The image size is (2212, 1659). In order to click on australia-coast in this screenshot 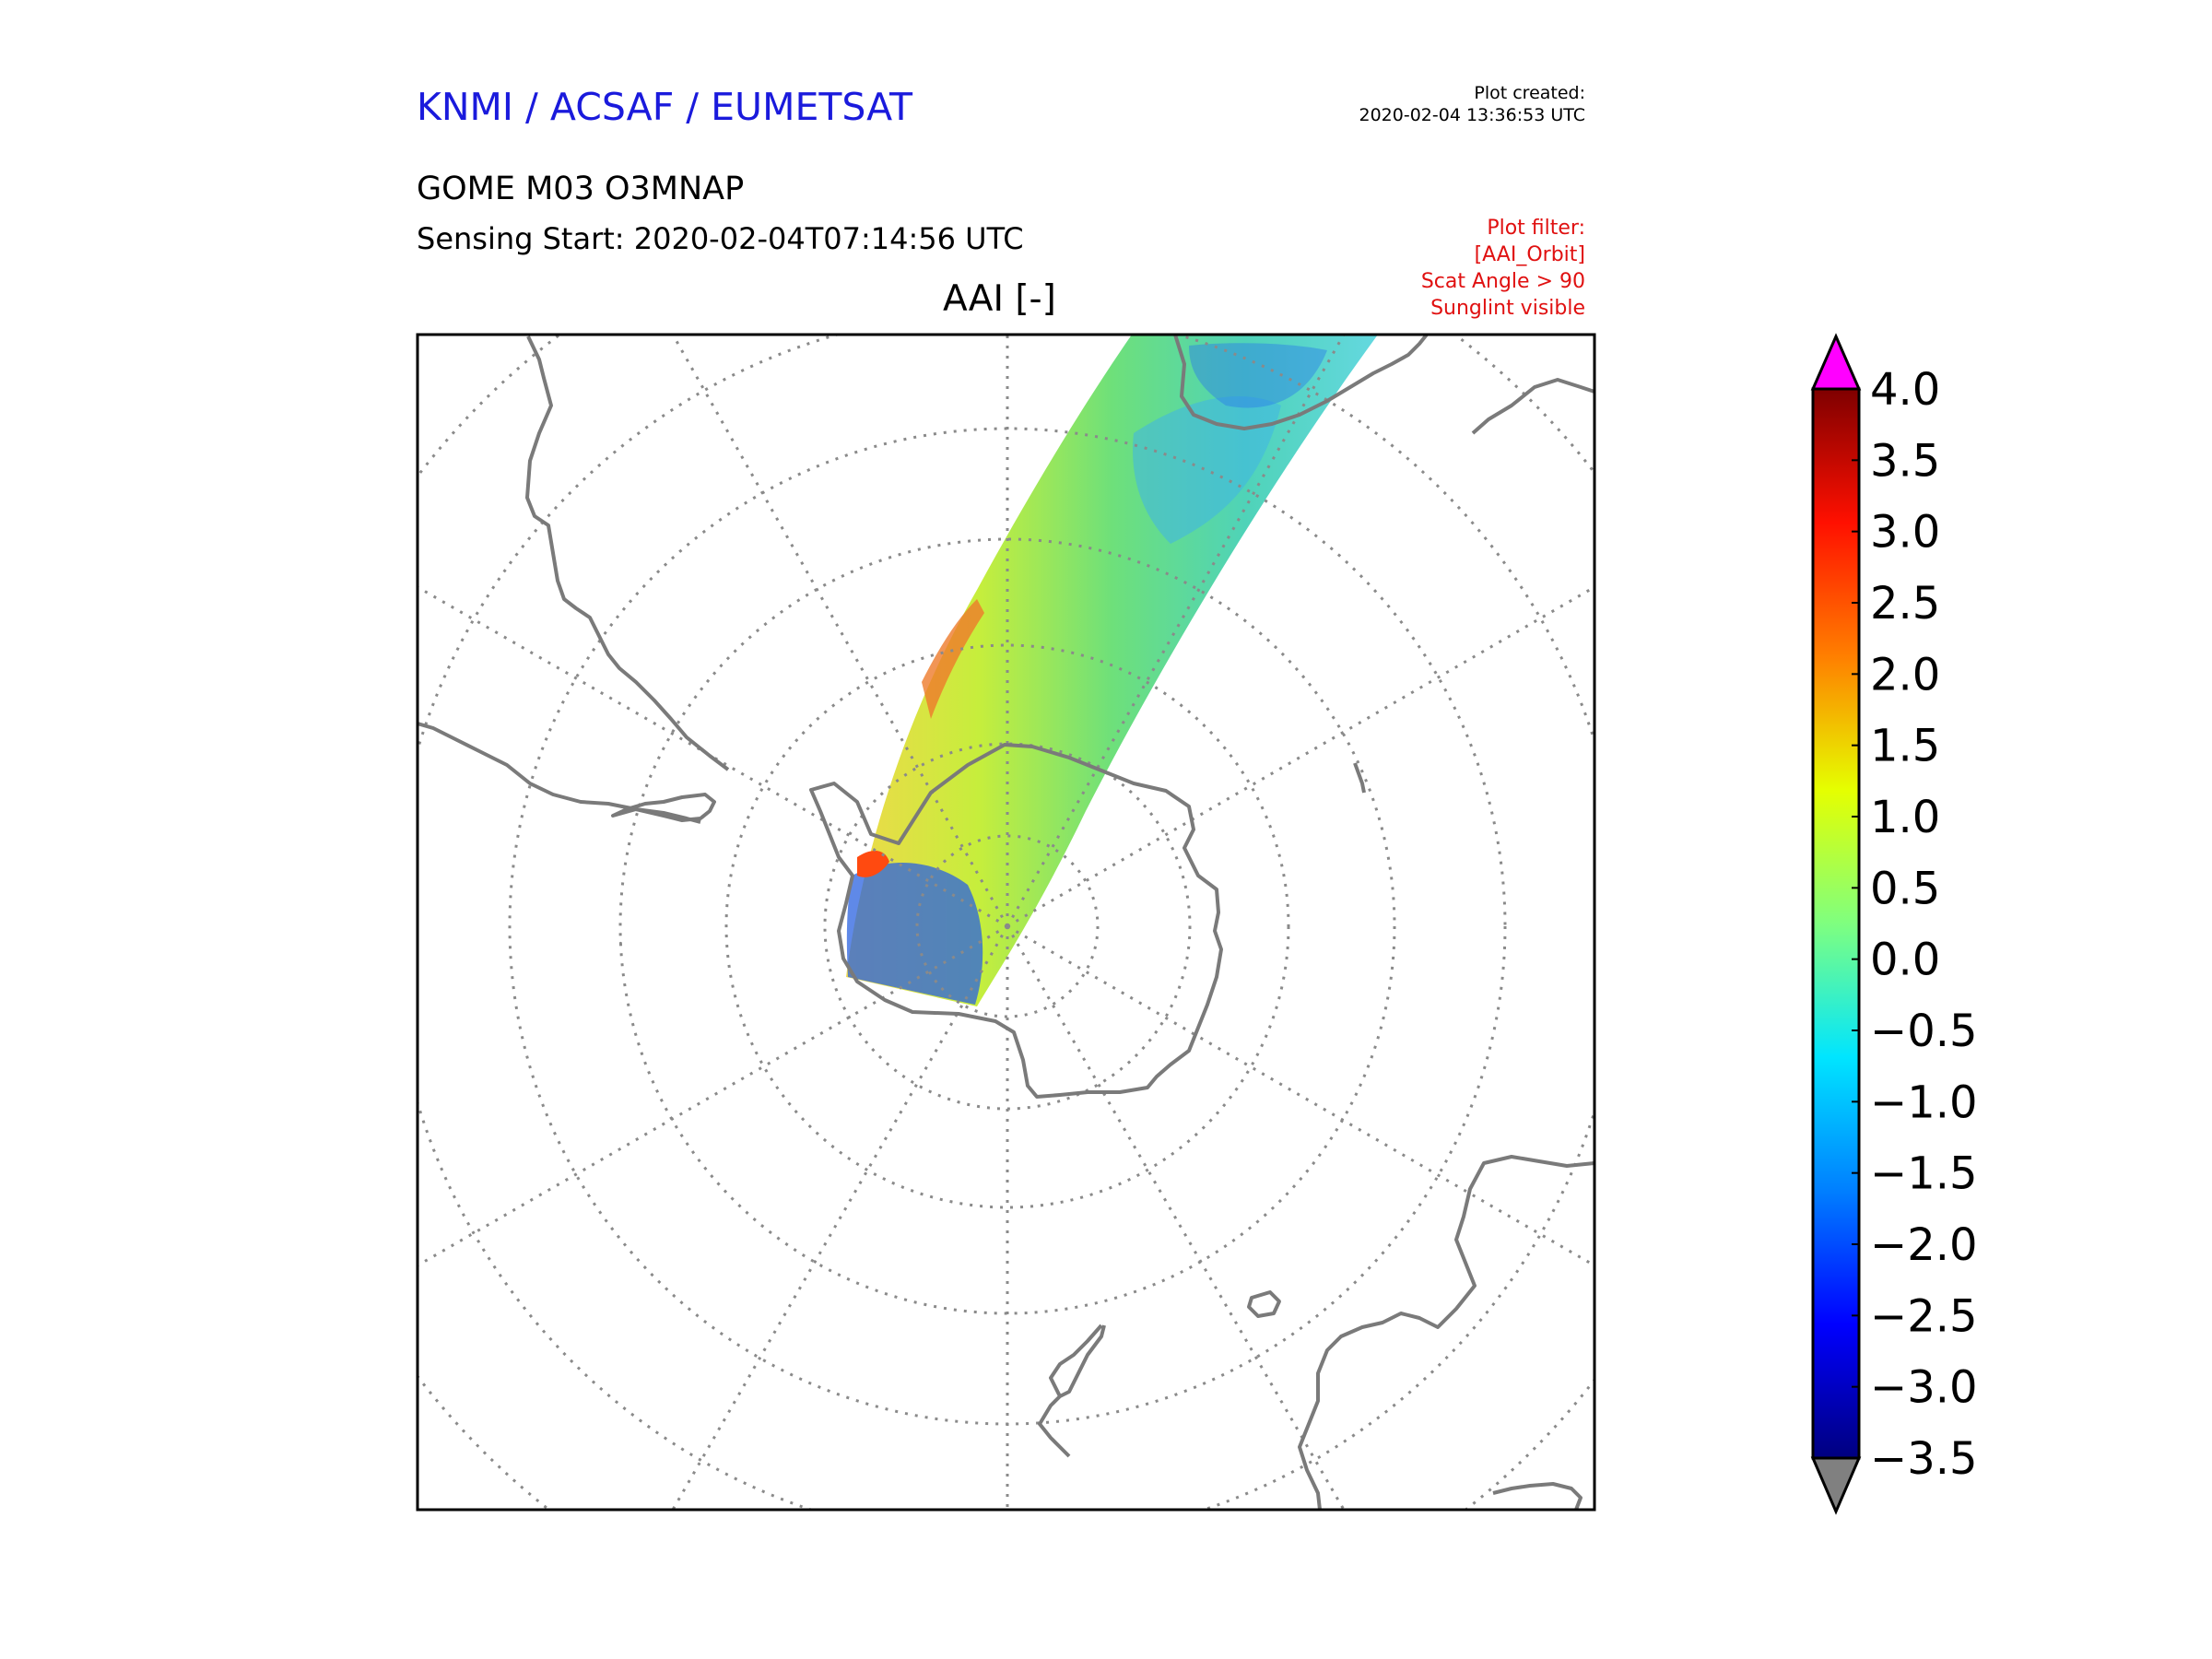, I will do `click(1446, 1332)`.